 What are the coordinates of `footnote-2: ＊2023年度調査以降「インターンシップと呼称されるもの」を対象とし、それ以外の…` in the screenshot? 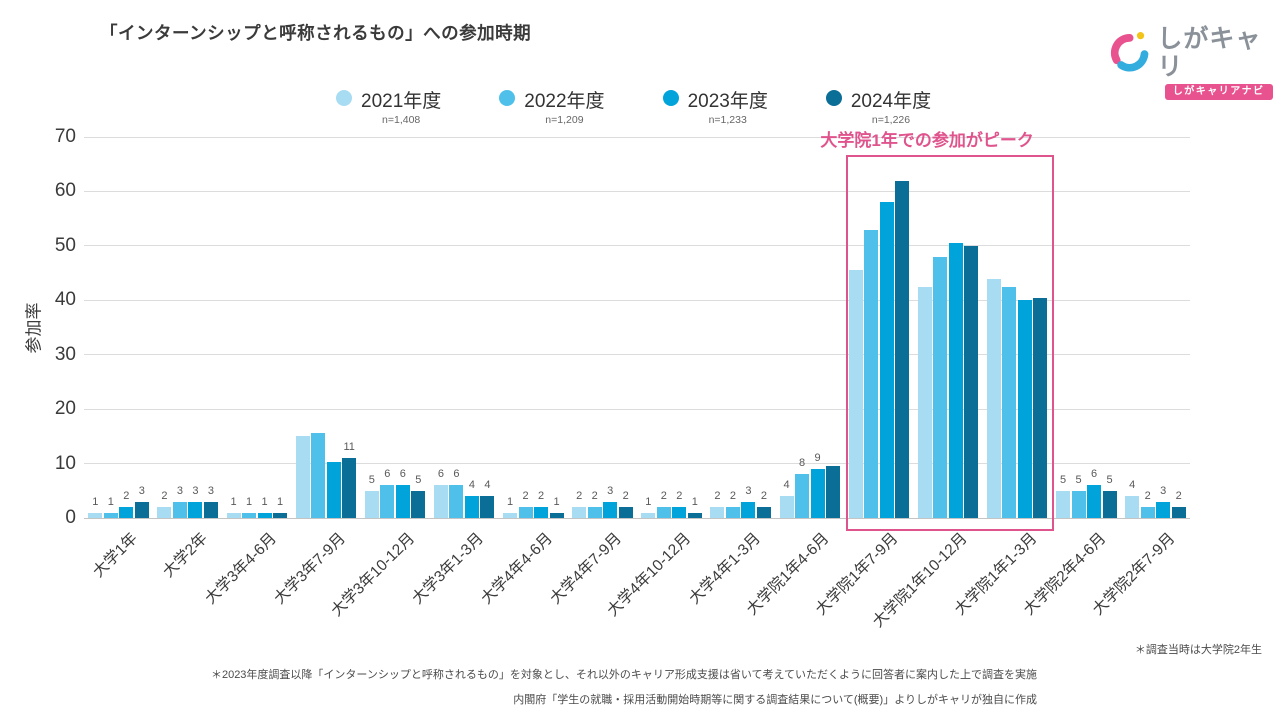 It's located at (623, 675).